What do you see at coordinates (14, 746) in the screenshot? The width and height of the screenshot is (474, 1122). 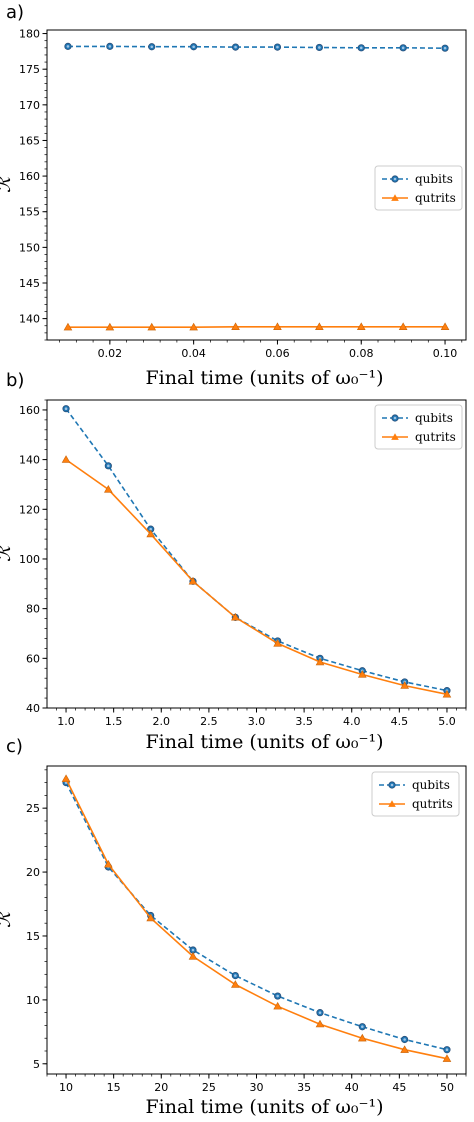 I see `panel-label: c)` at bounding box center [14, 746].